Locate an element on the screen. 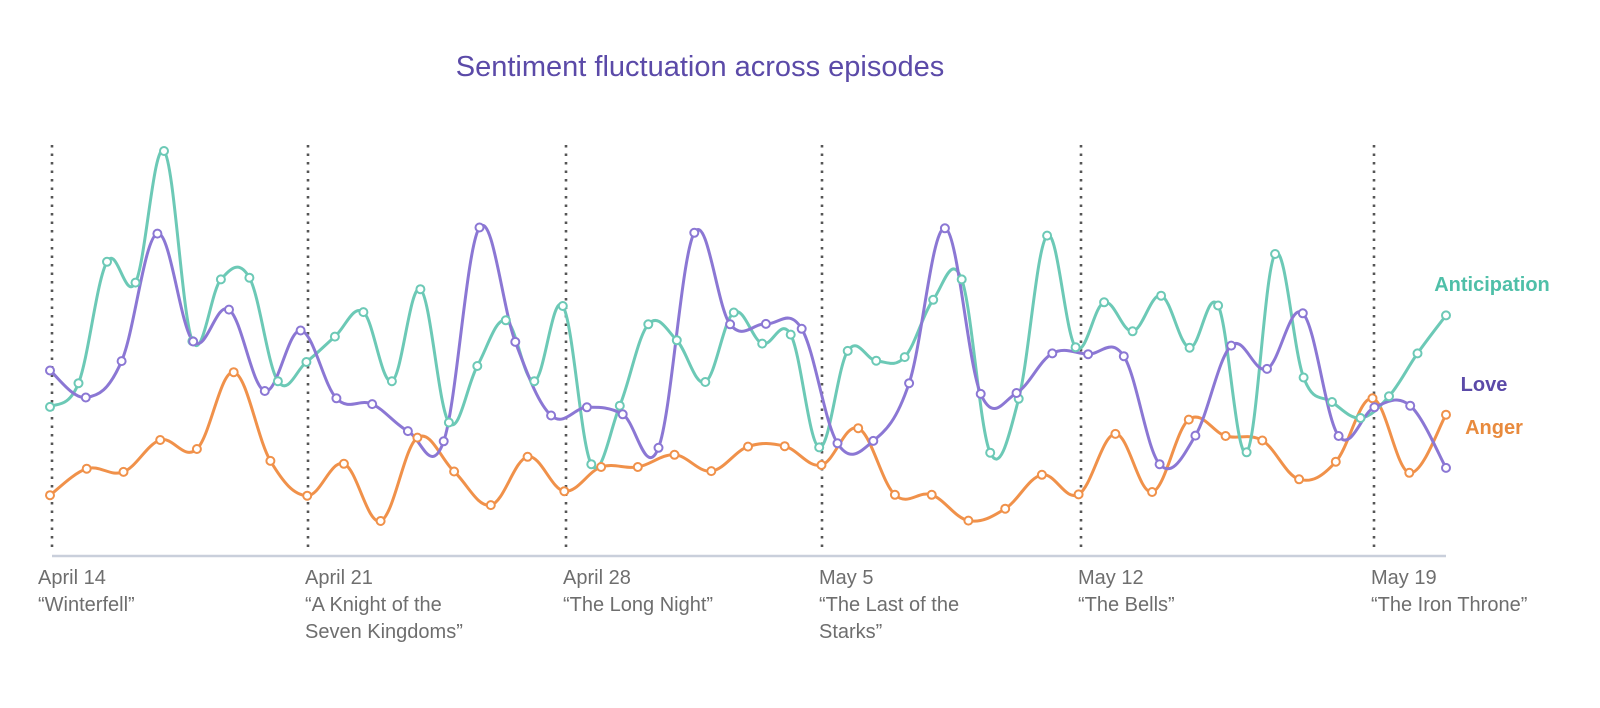  episode-title-label: “A Knight of the is located at coordinates (373, 605).